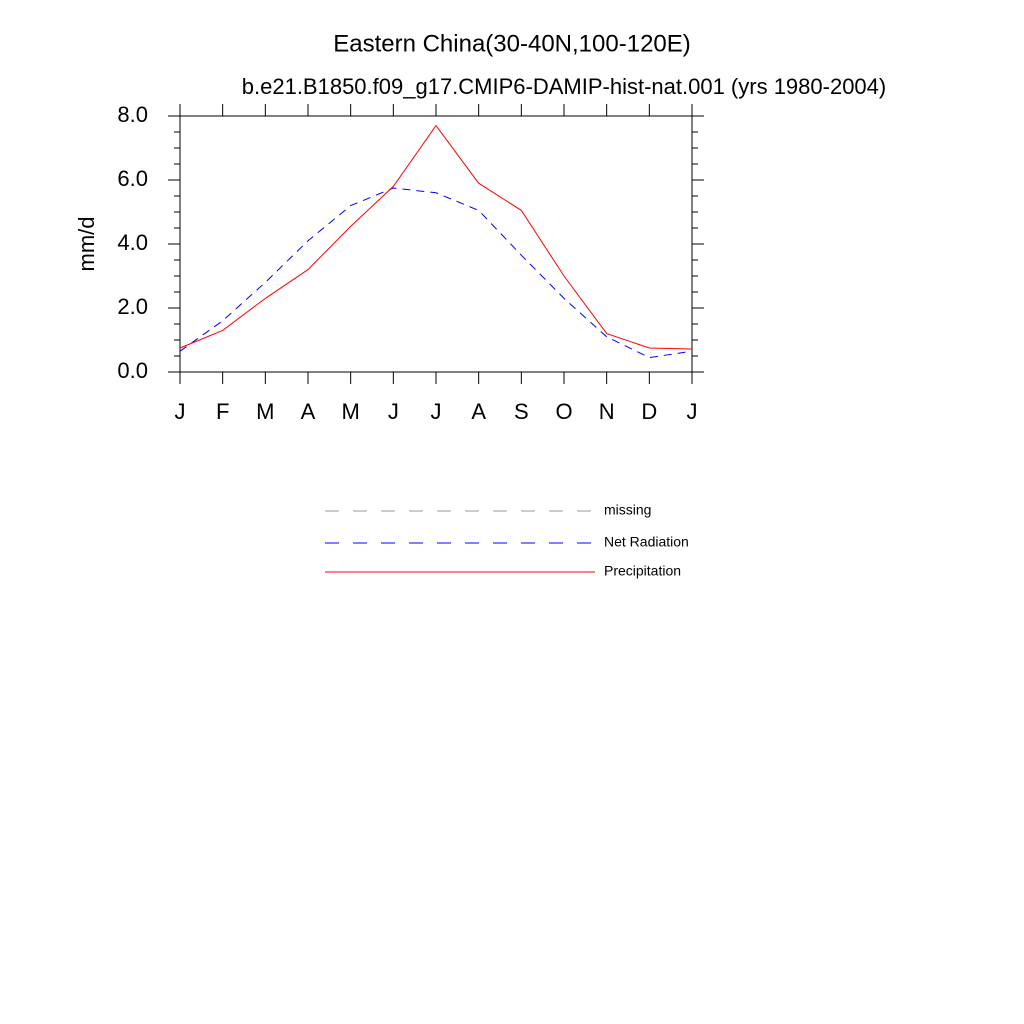 The width and height of the screenshot is (1024, 1024). What do you see at coordinates (132, 178) in the screenshot?
I see `y-tick-label: 6.0` at bounding box center [132, 178].